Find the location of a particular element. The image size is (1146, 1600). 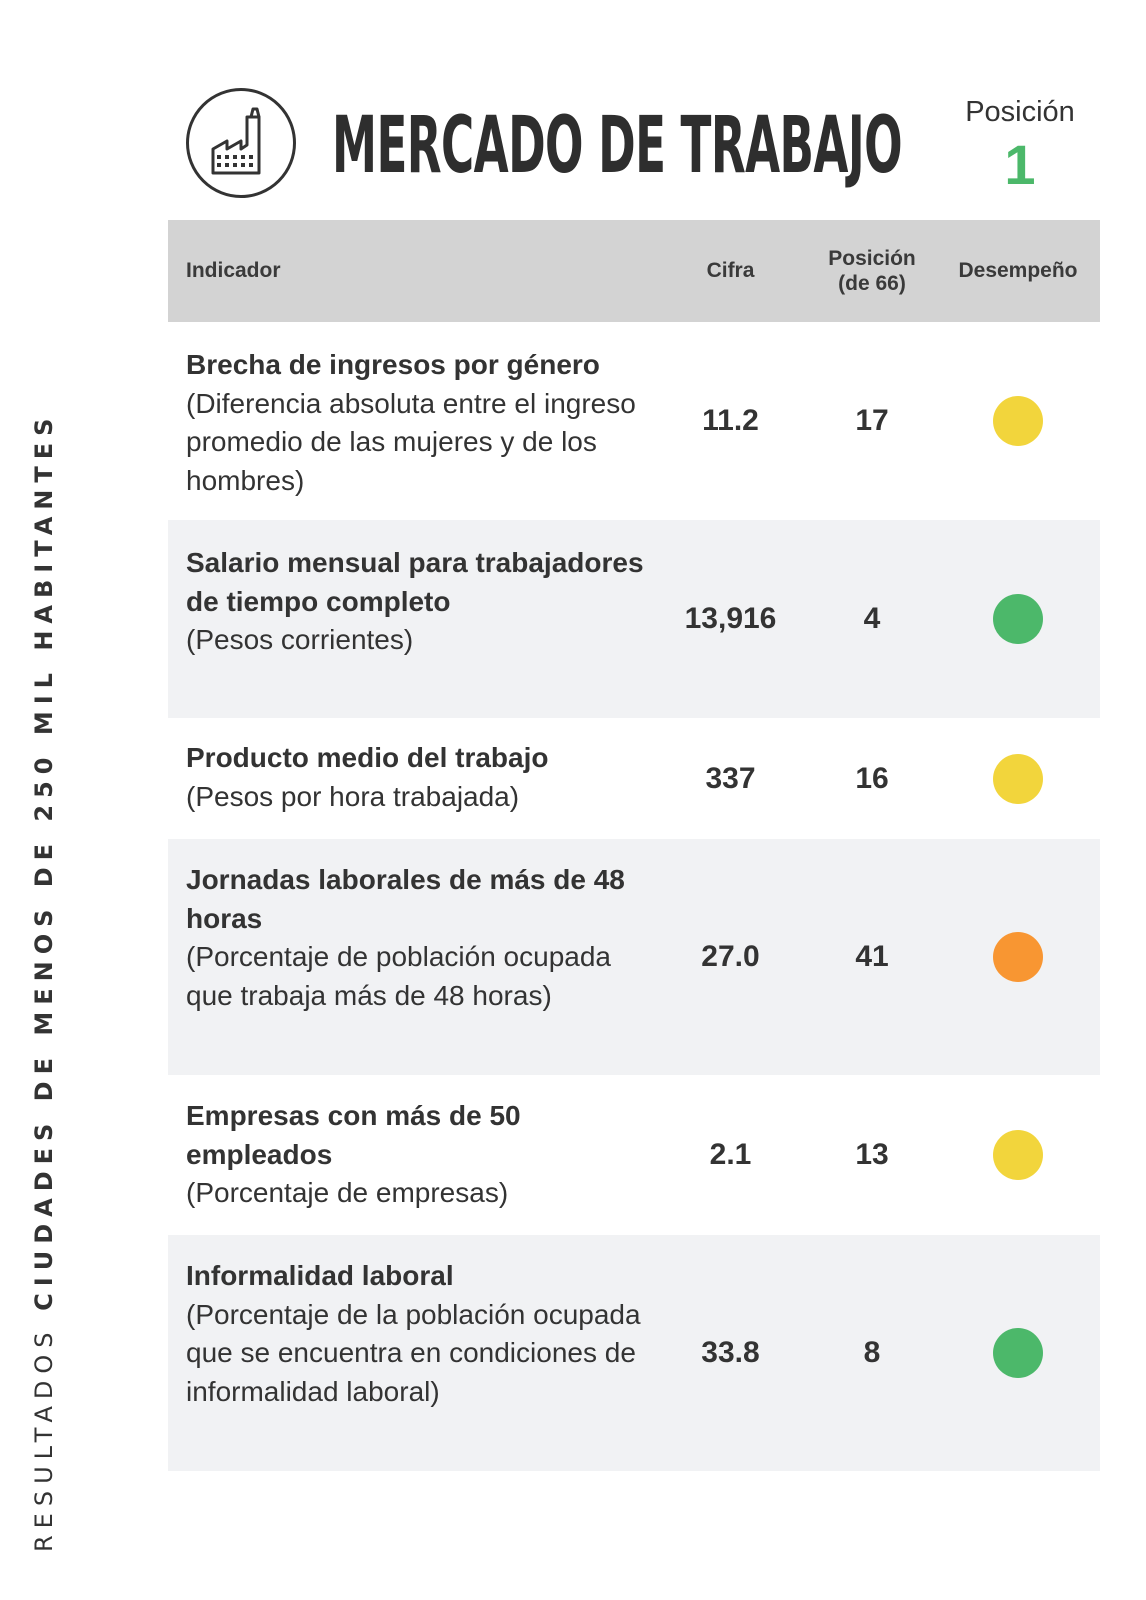

side-label-highlight: CIUDADES DE MENOS DE 250 MIL HABITANTES is located at coordinates (44, 861).